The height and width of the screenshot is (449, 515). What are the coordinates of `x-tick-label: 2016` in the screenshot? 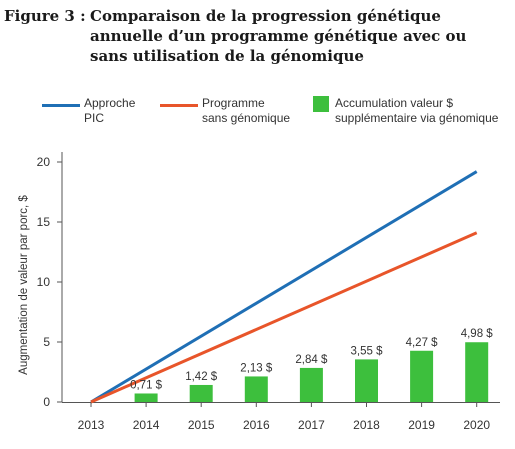 It's located at (256, 425).